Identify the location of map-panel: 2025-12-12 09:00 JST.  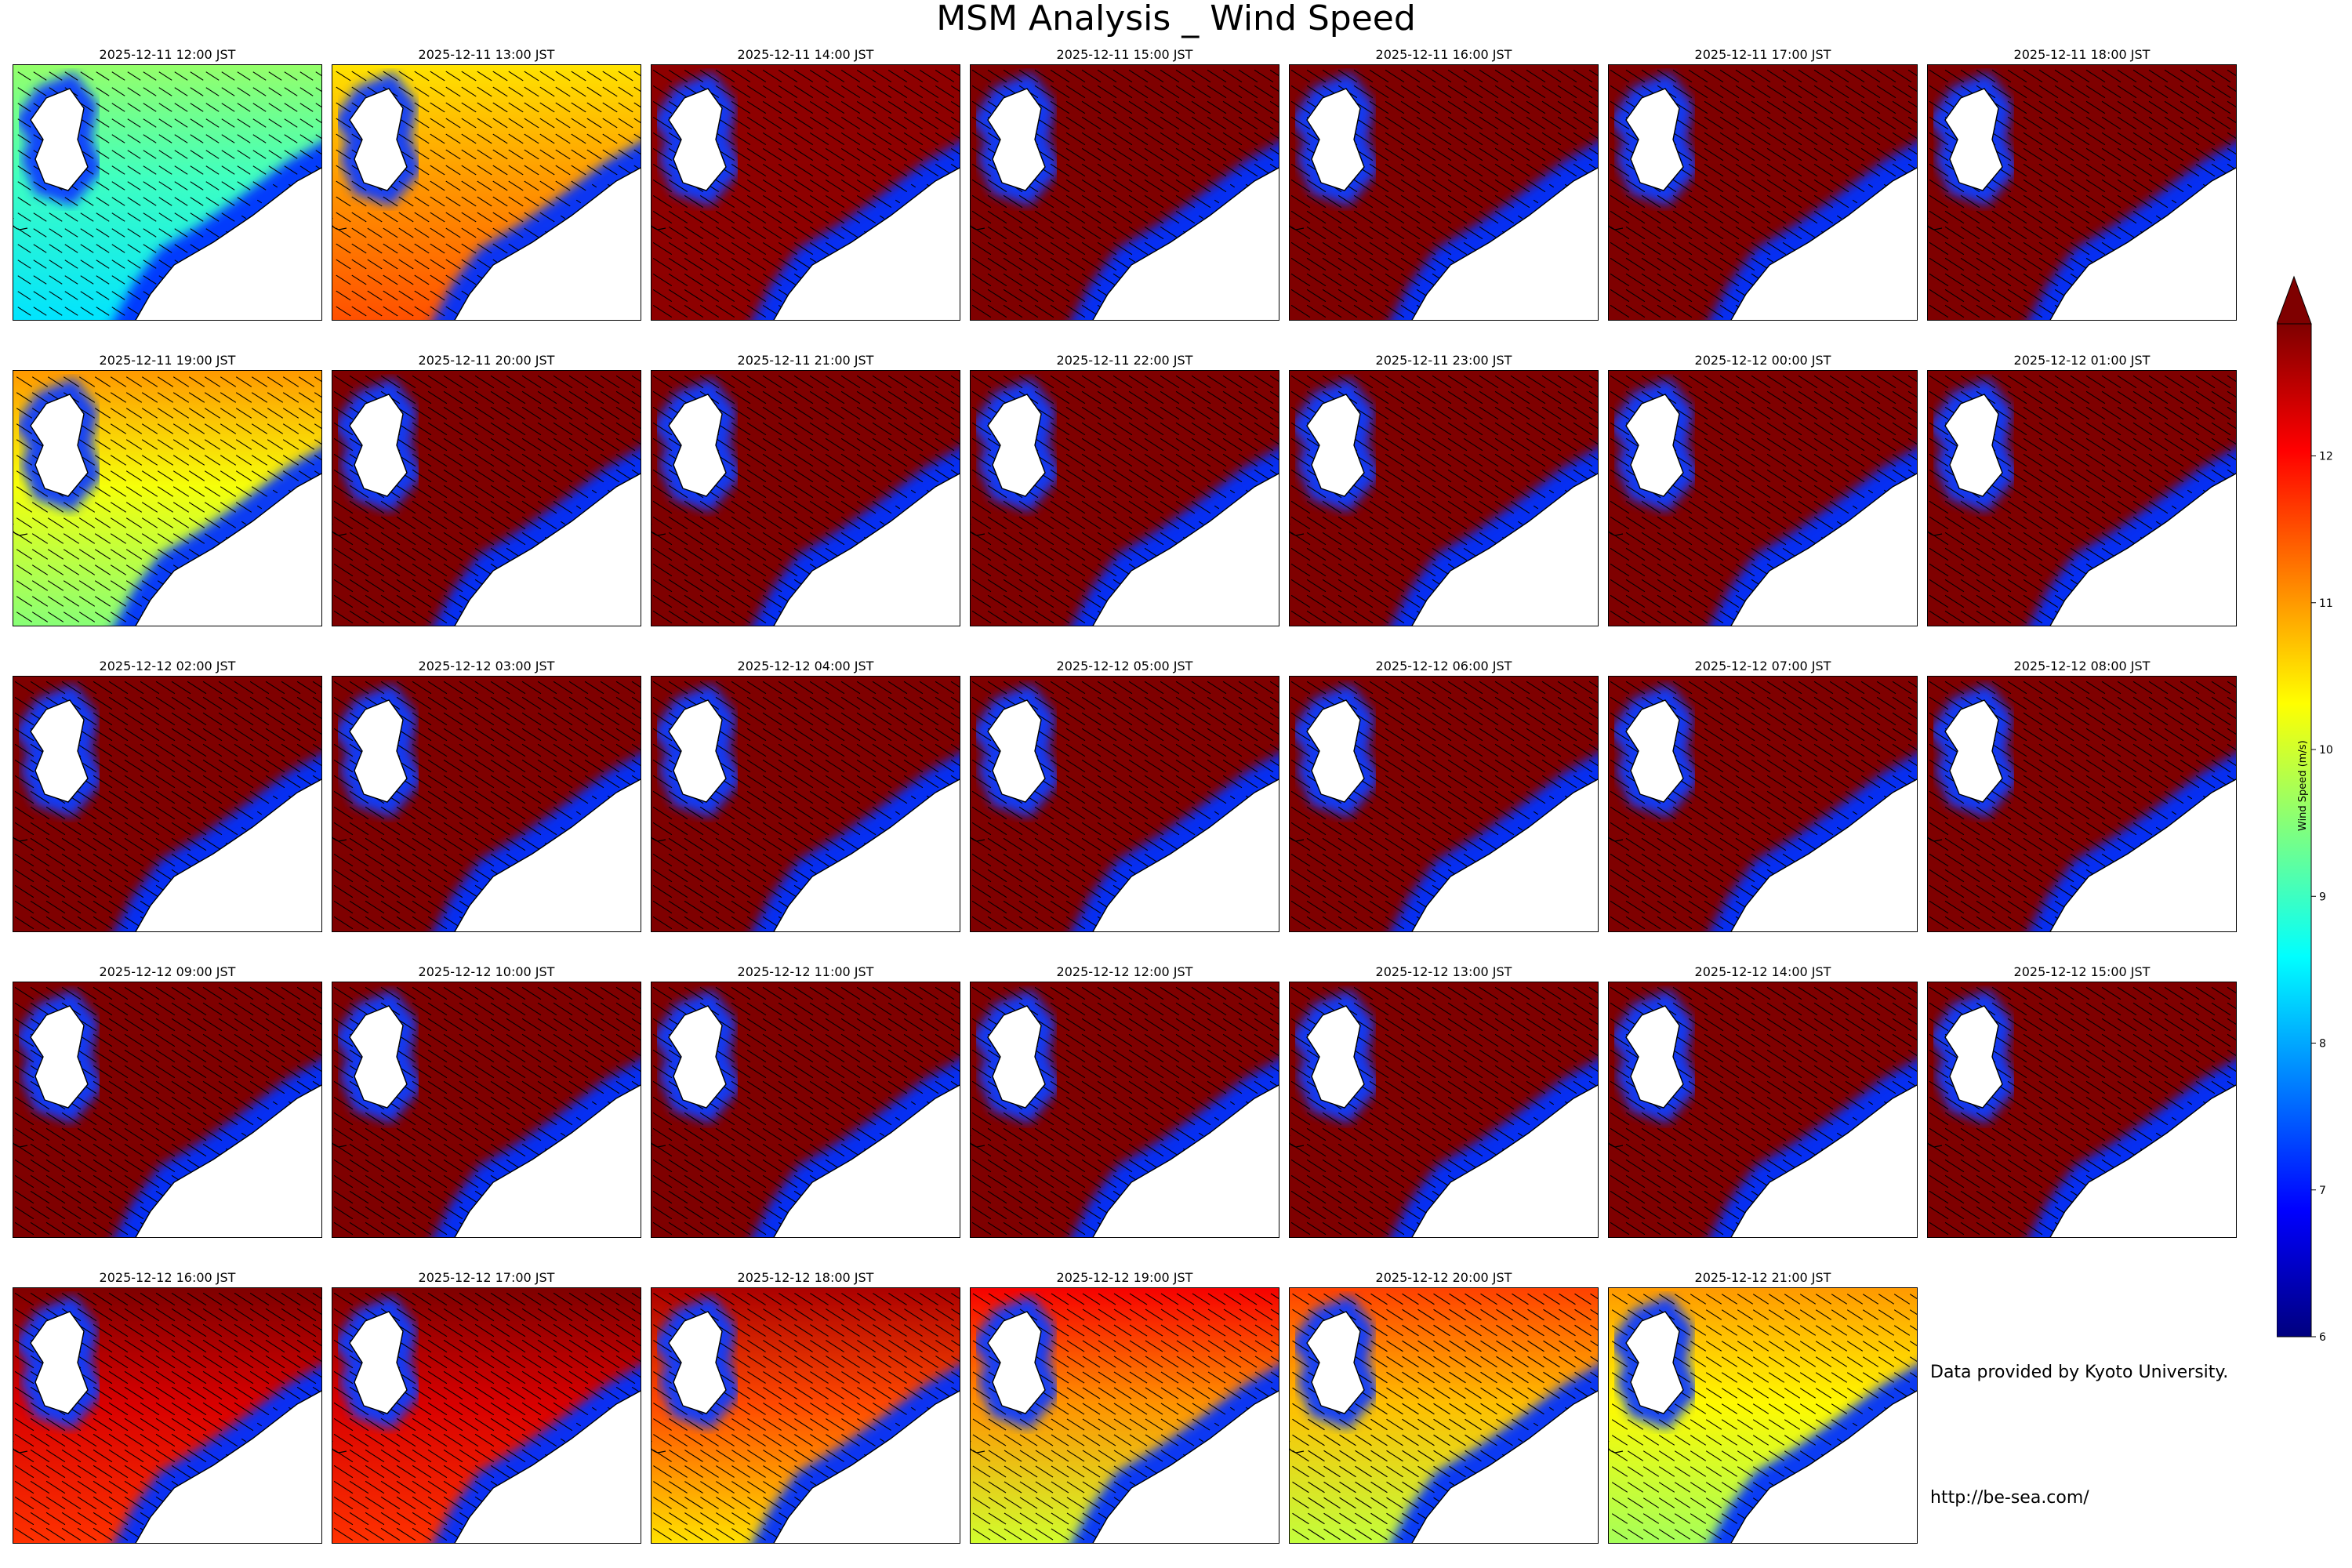
(167, 1101).